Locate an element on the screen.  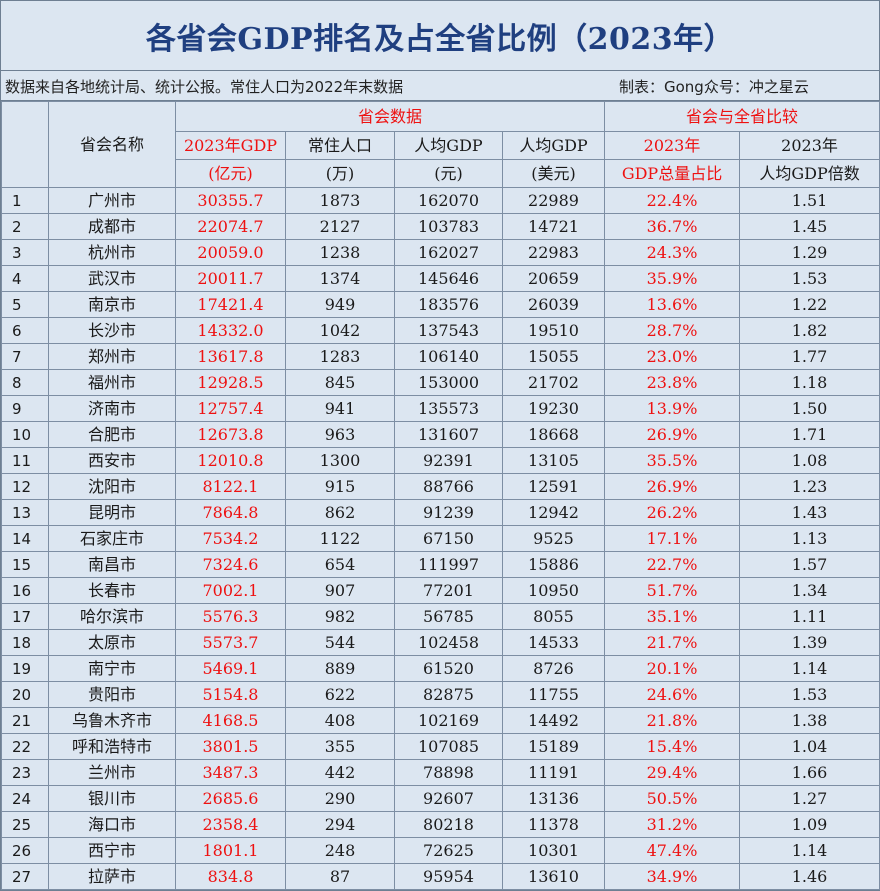
gdp-share-cell: 26.2% is located at coordinates (672, 512).